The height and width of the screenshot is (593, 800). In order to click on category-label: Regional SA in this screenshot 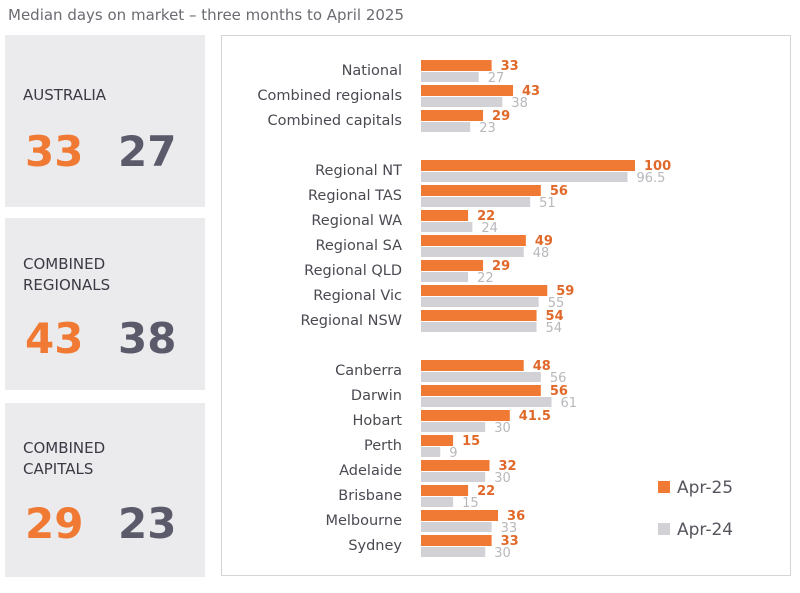, I will do `click(358, 246)`.